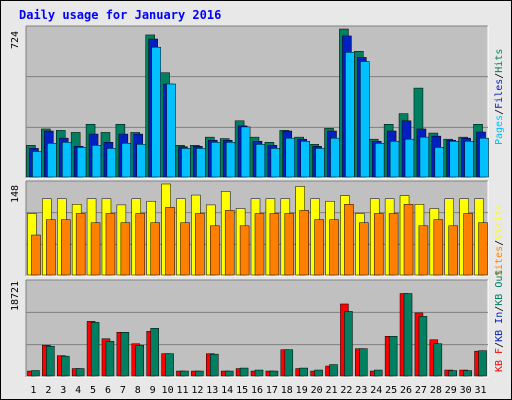 The image size is (512, 400). I want to click on day-label: 22, so click(346, 390).